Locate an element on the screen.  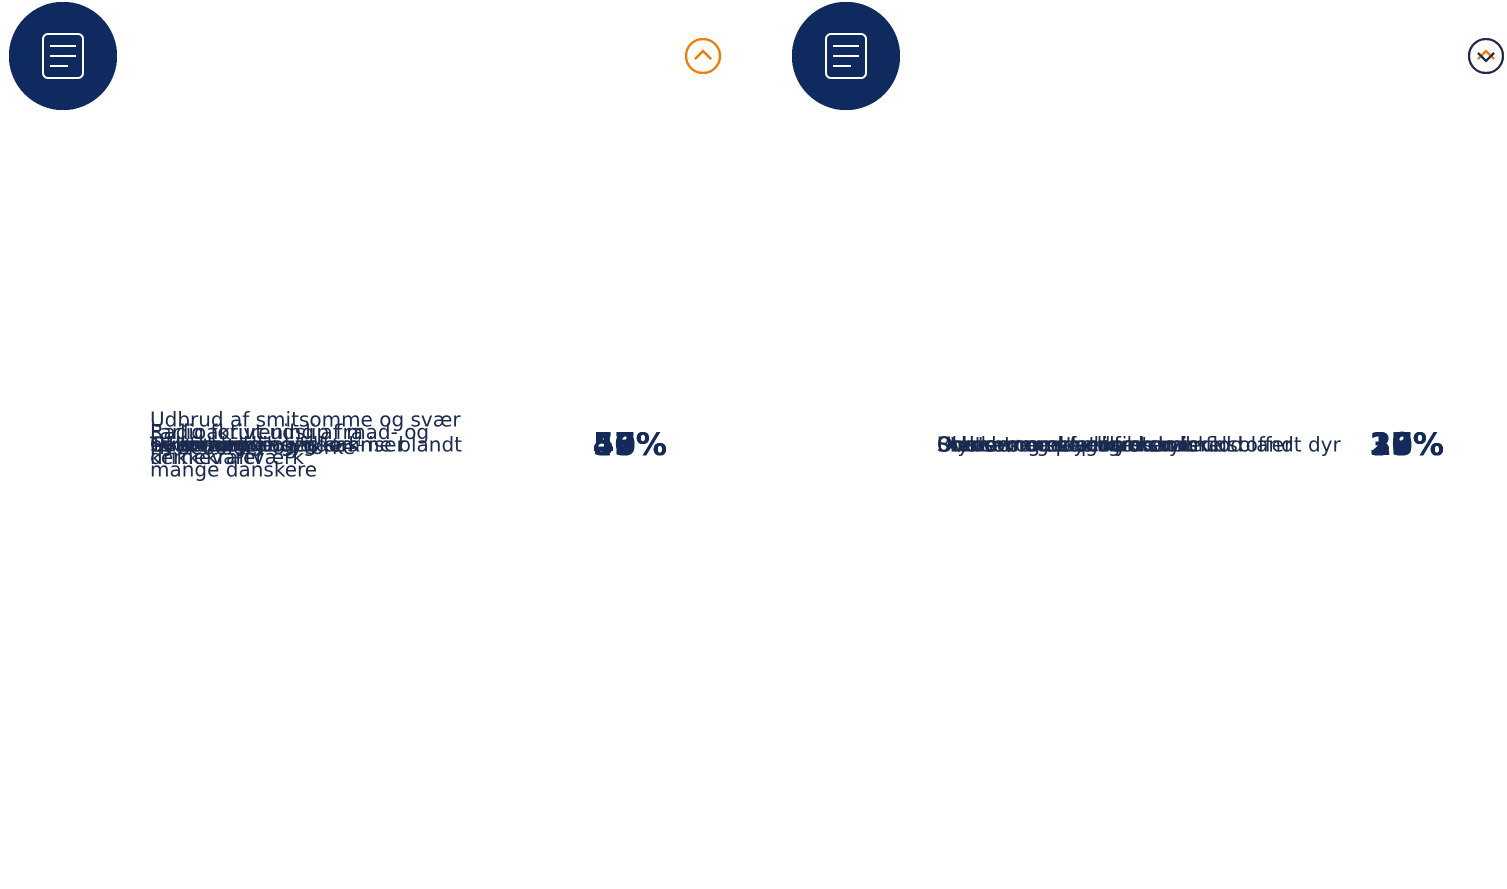
risk-label-text: Oversvømmelser fra stormflod is located at coordinates (1090, 444).